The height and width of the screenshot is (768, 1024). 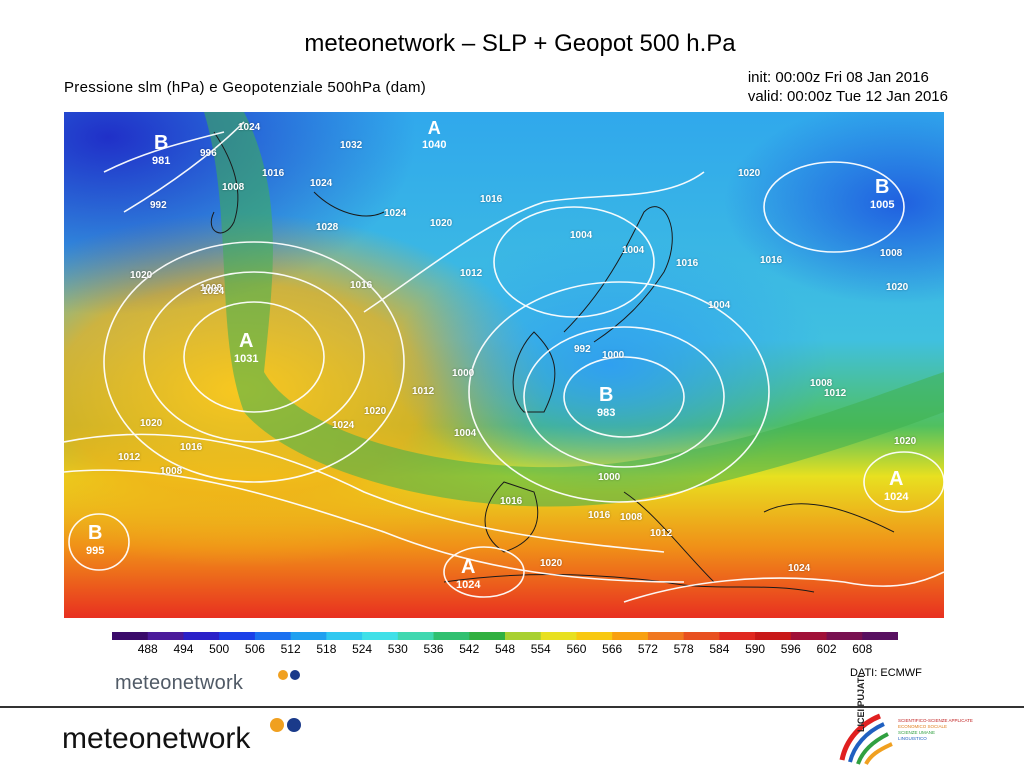 I want to click on colorbar-tick-label: 608, so click(x=862, y=649).